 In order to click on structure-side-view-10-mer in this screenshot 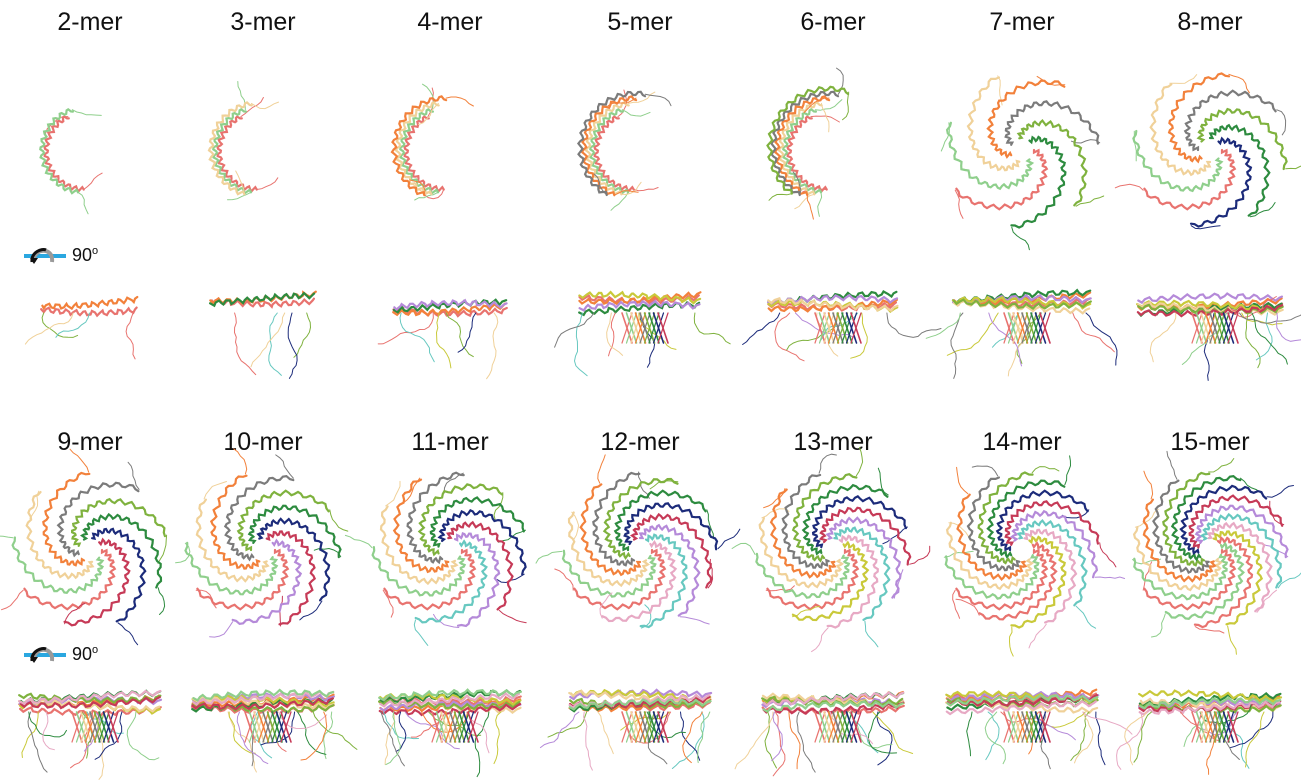, I will do `click(274, 730)`.